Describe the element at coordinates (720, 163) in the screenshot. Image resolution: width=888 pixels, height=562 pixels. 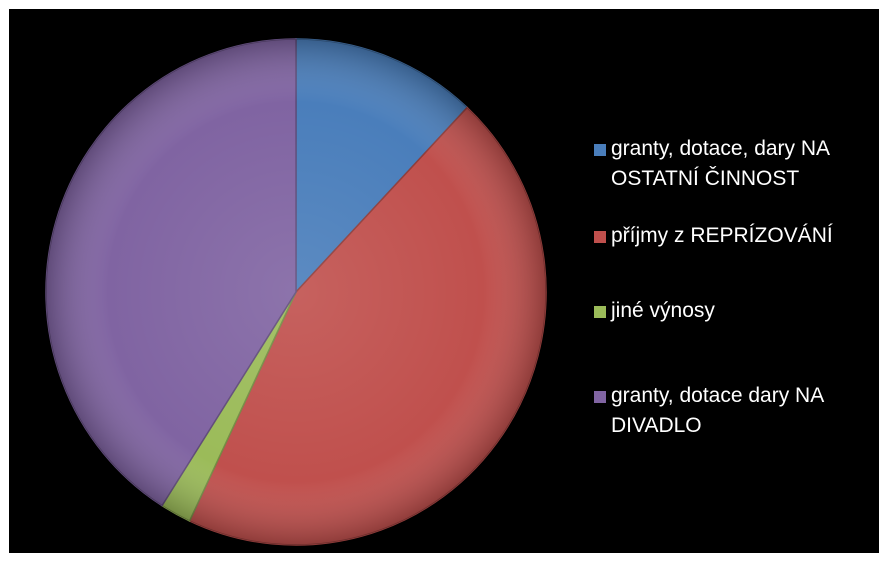
I see `legend-label: granty, dotace, dary NA OSTATNÍ ČINNOST` at that location.